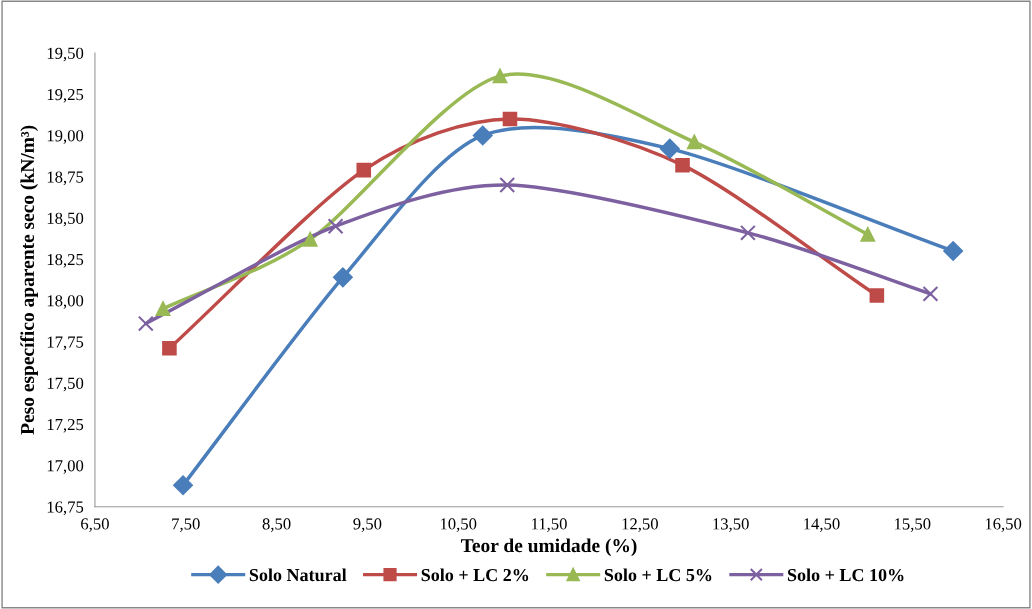 The image size is (1032, 609). What do you see at coordinates (65, 54) in the screenshot?
I see `y-tick-label: 19,50` at bounding box center [65, 54].